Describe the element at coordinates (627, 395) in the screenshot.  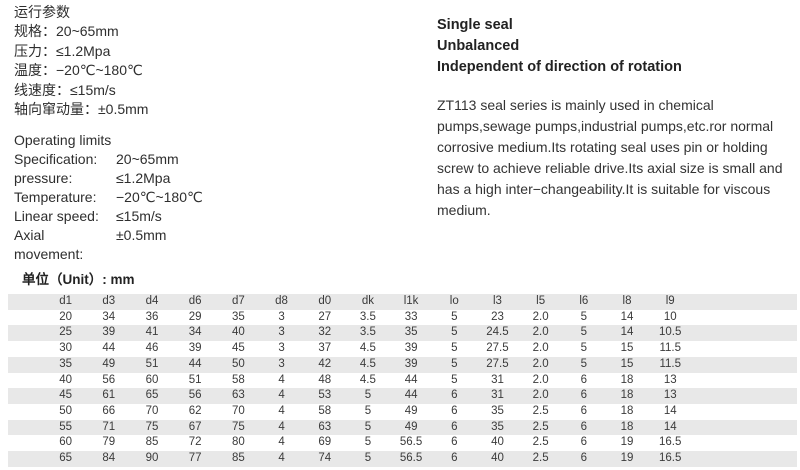
I see `table-cell: 18` at that location.